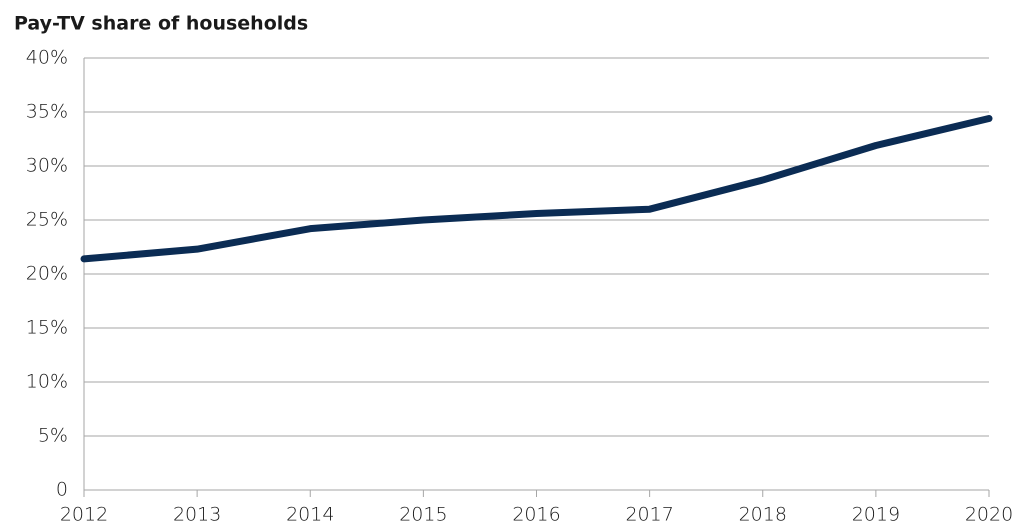  Describe the element at coordinates (989, 514) in the screenshot. I see `x-tick-label: 2020` at that location.